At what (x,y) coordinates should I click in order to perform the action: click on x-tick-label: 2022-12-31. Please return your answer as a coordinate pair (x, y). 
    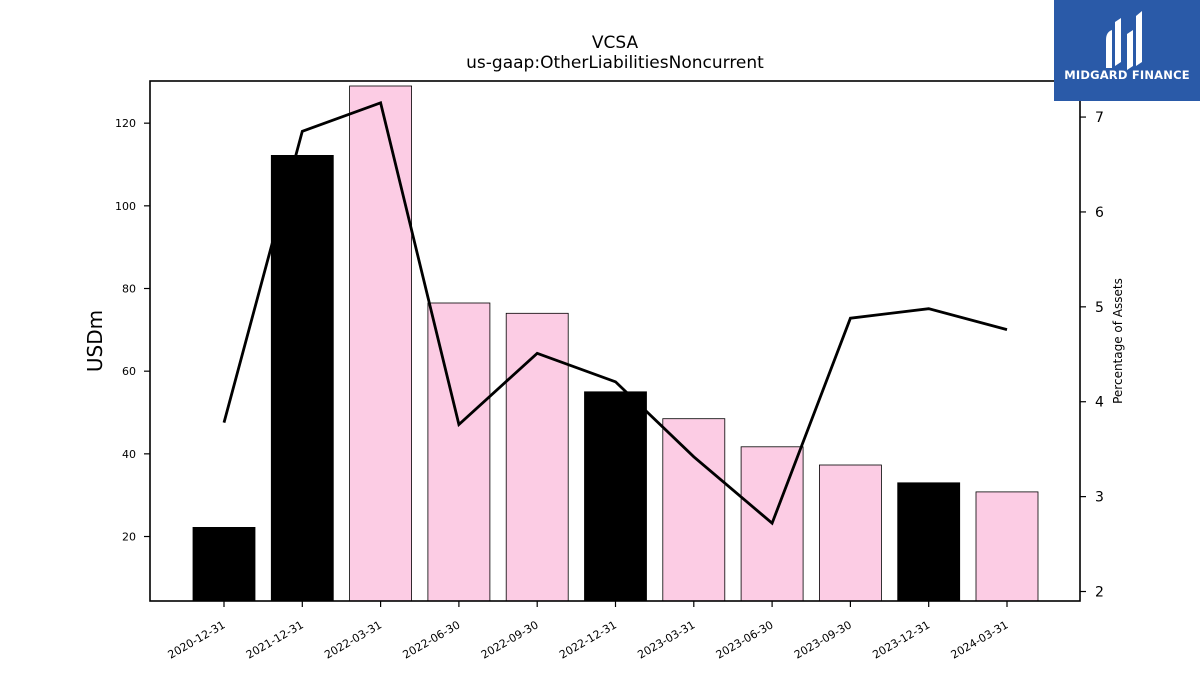
    Looking at the image, I should click on (588, 639).